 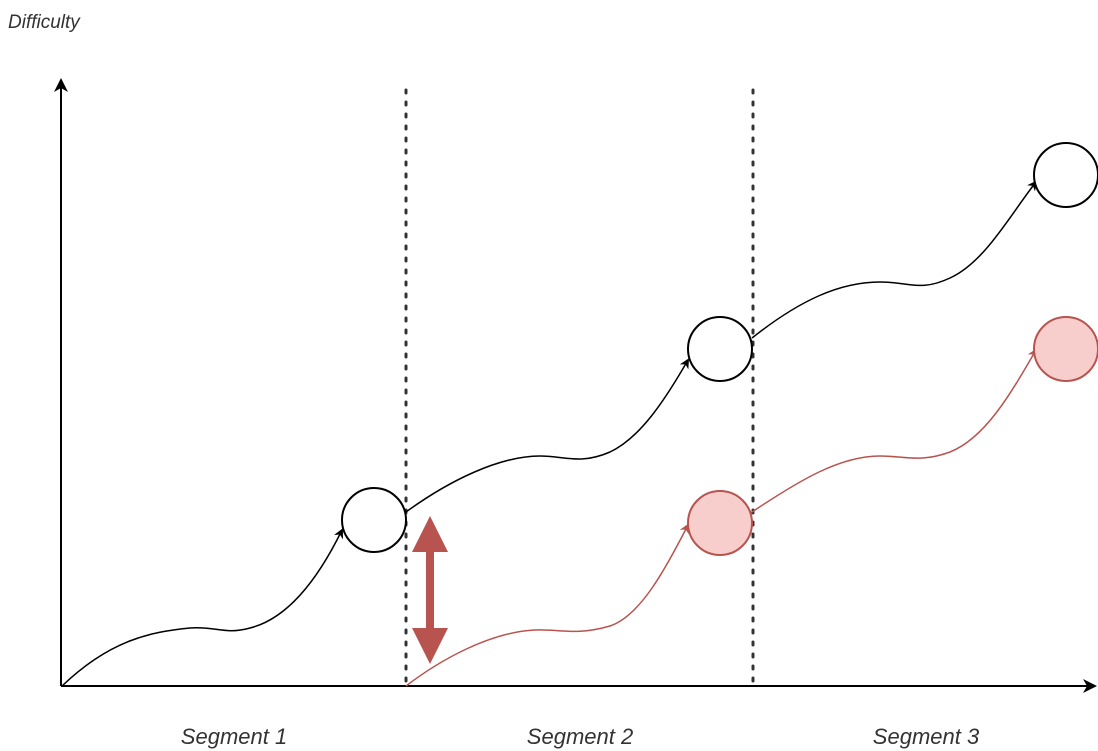 What do you see at coordinates (580, 736) in the screenshot?
I see `segment-2-label: Segment 2` at bounding box center [580, 736].